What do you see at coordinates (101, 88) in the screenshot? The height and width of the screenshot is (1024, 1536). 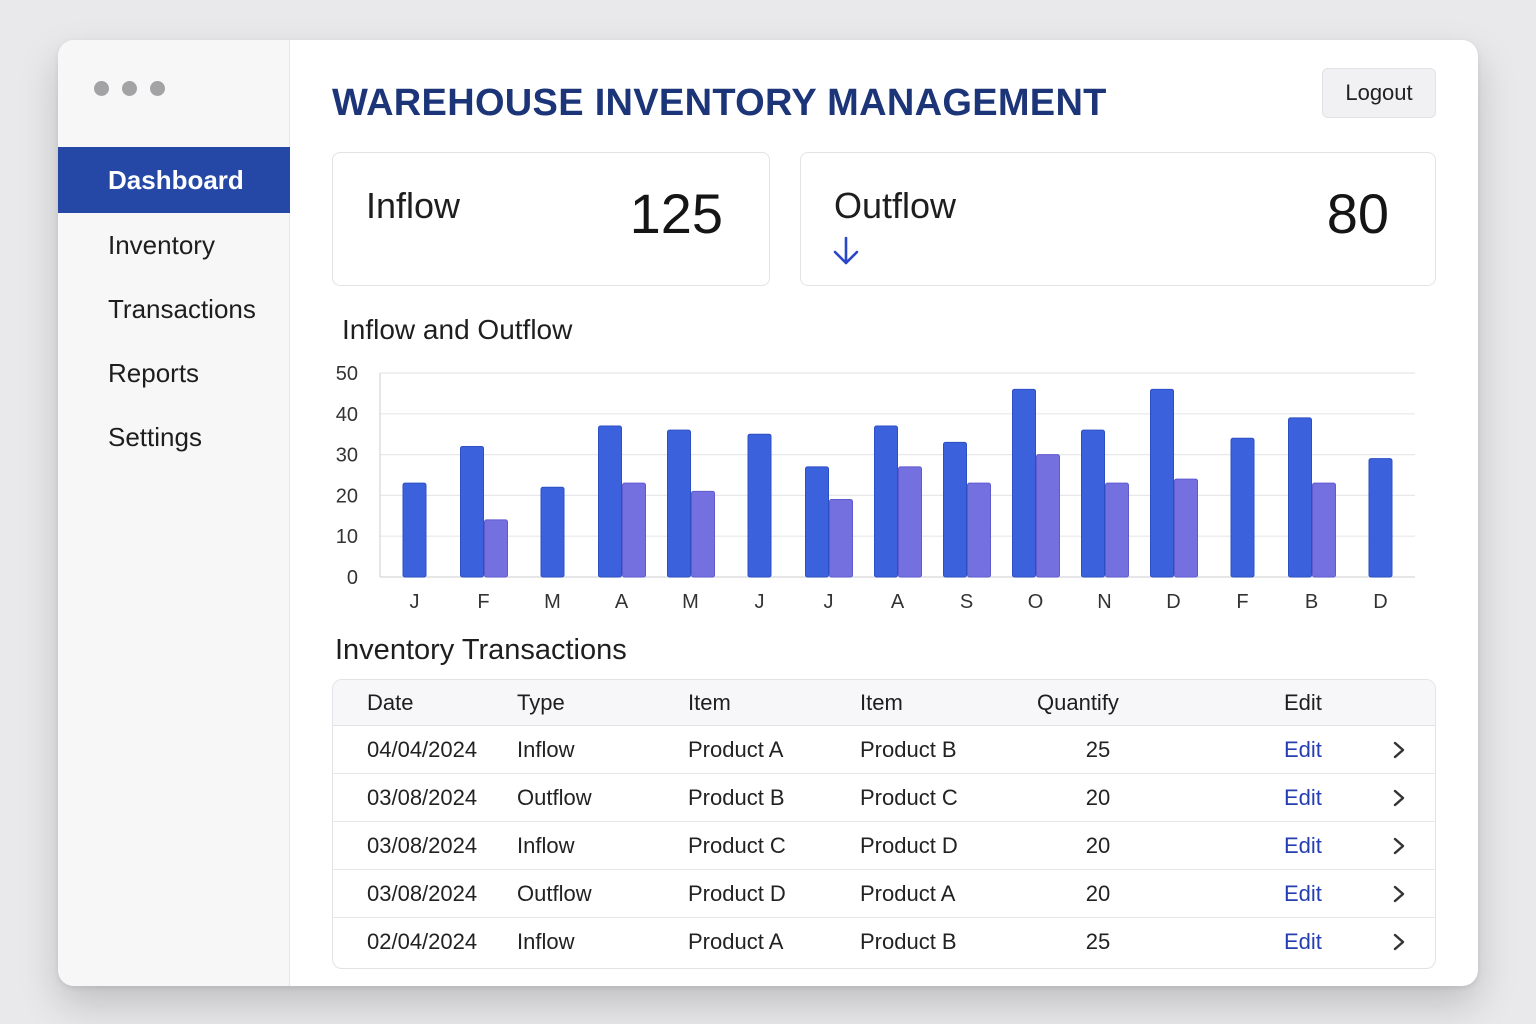 I see `window-dot-close` at bounding box center [101, 88].